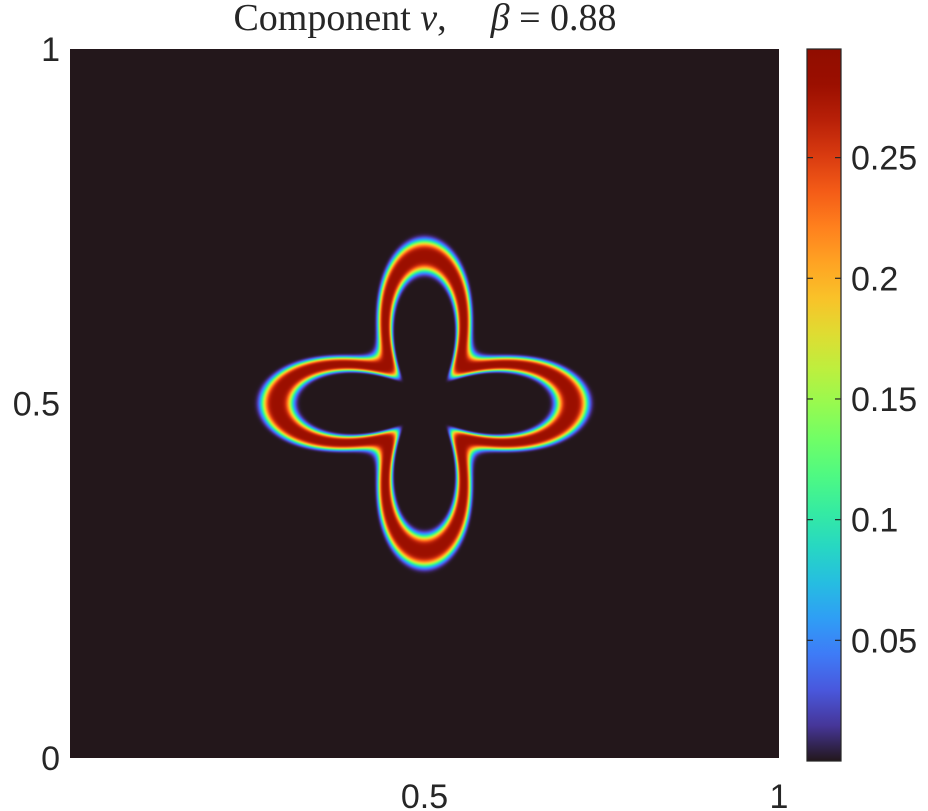 Image resolution: width=928 pixels, height=811 pixels. What do you see at coordinates (595, 794) in the screenshot?
I see `x-axis-ticks: 0.5 1` at bounding box center [595, 794].